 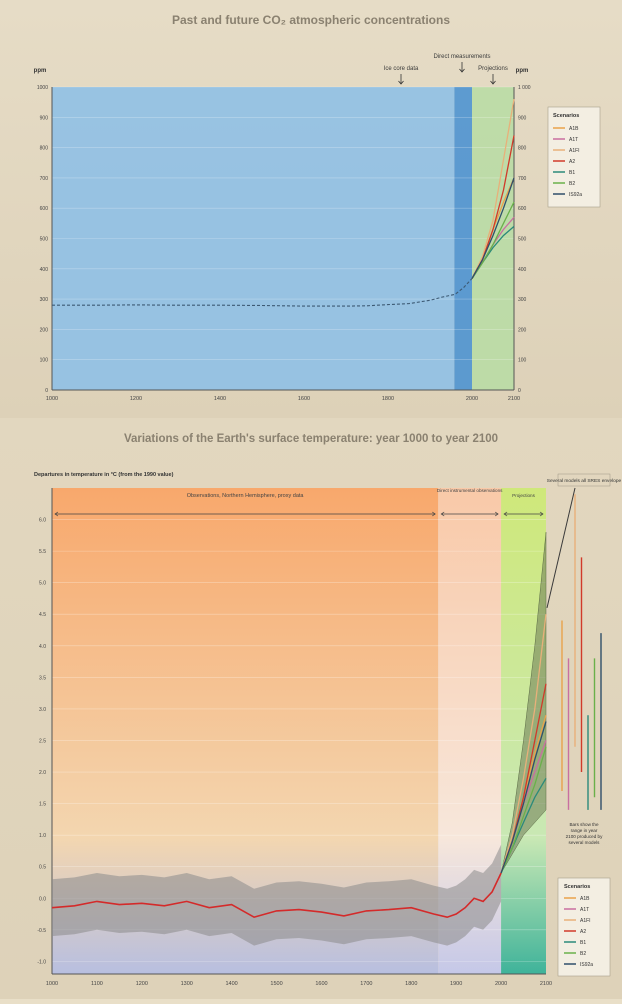 I want to click on annotation-top-arrow, so click(x=561, y=548).